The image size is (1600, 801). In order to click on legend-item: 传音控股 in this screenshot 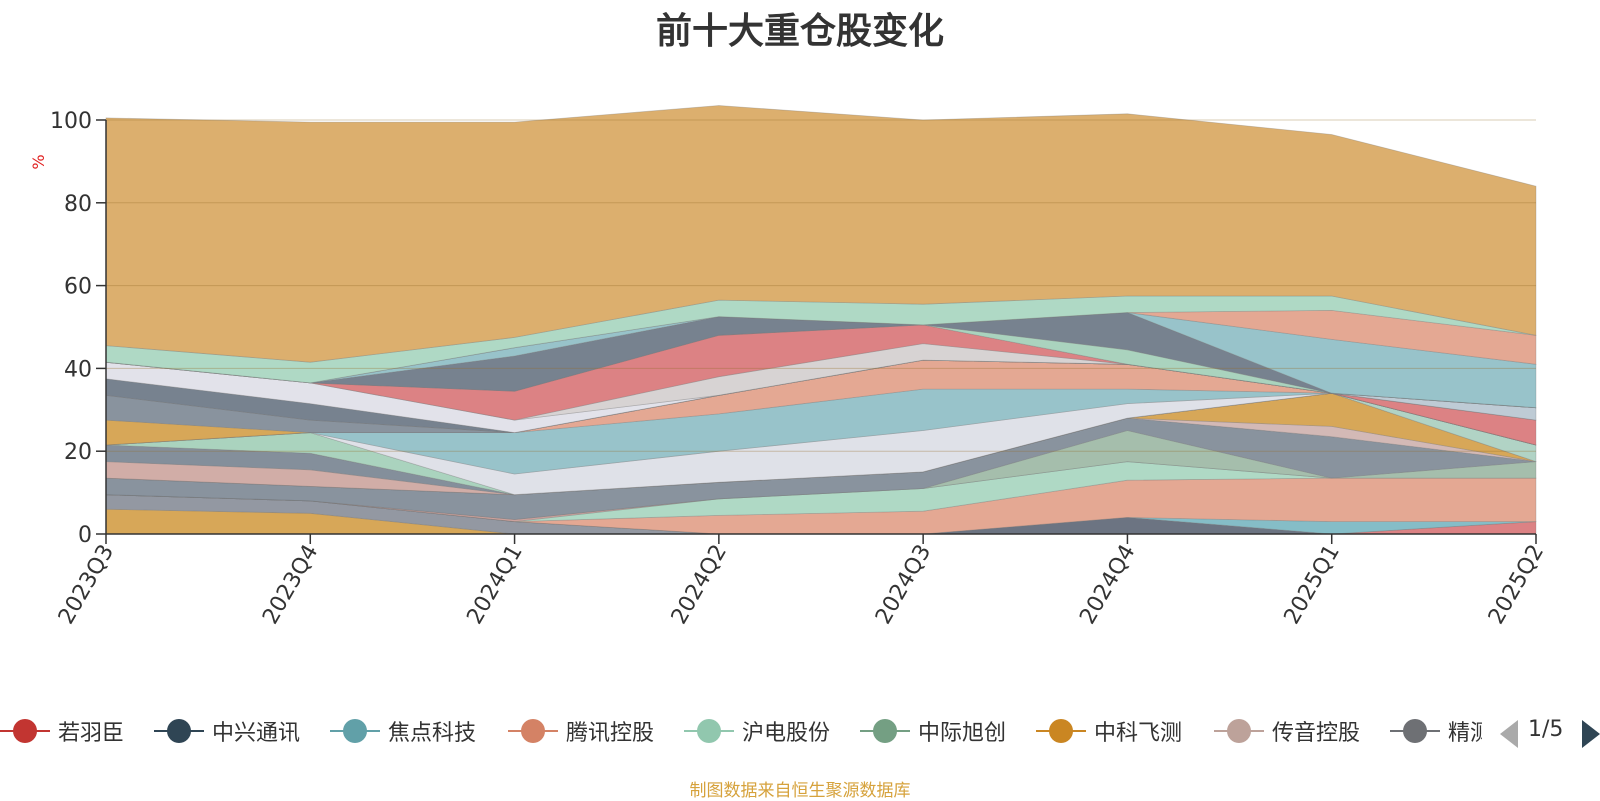, I will do `click(1287, 731)`.